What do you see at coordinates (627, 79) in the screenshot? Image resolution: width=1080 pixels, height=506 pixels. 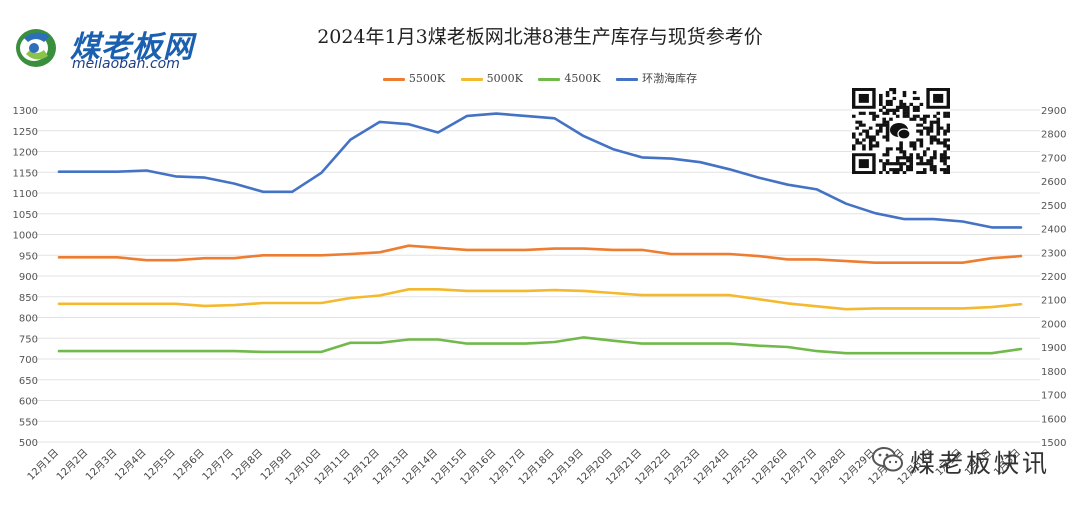 I see `legend-swatch-inventory` at bounding box center [627, 79].